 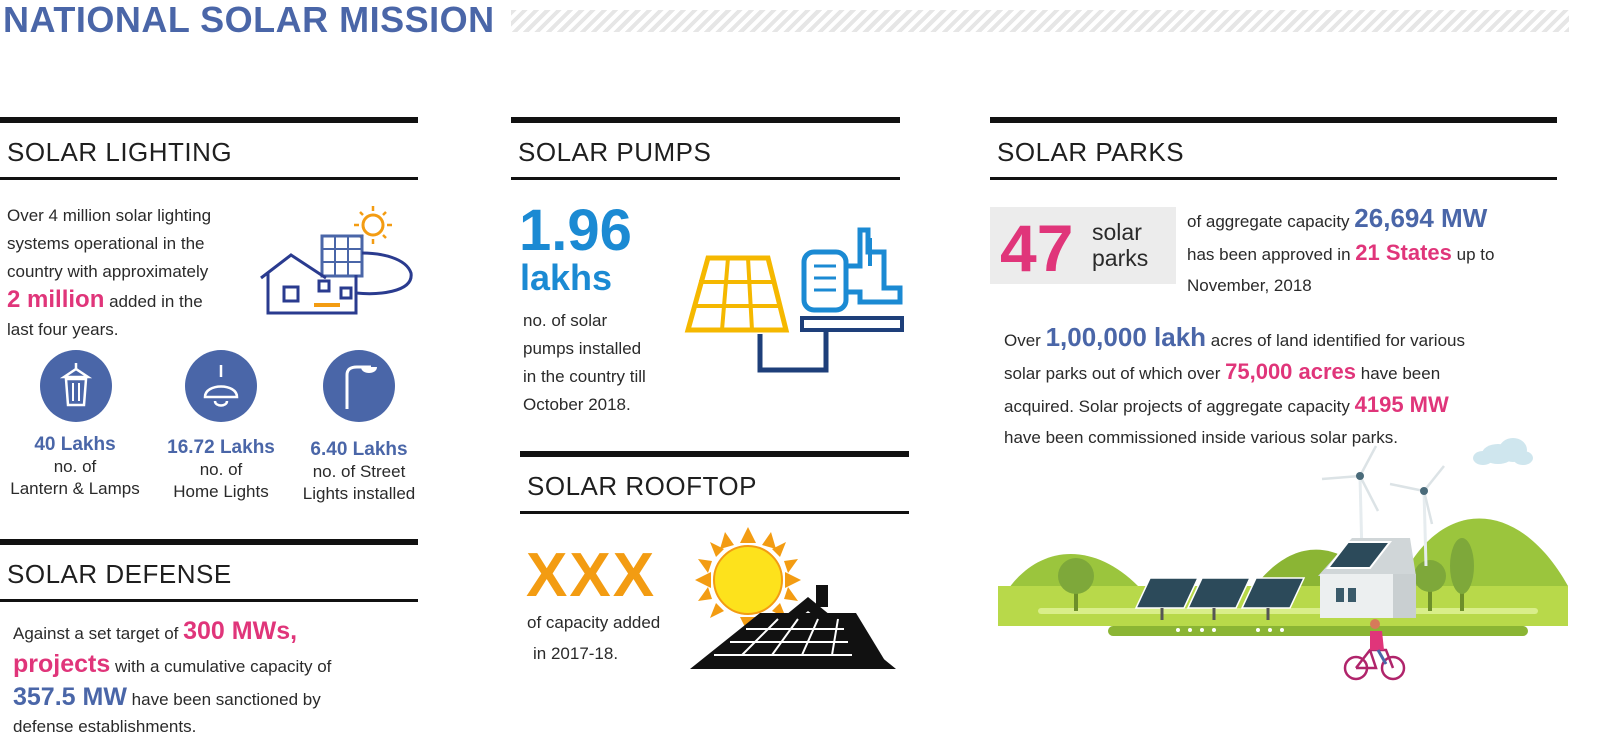 What do you see at coordinates (1022, 340) in the screenshot?
I see `parks-p2-pre: Over` at bounding box center [1022, 340].